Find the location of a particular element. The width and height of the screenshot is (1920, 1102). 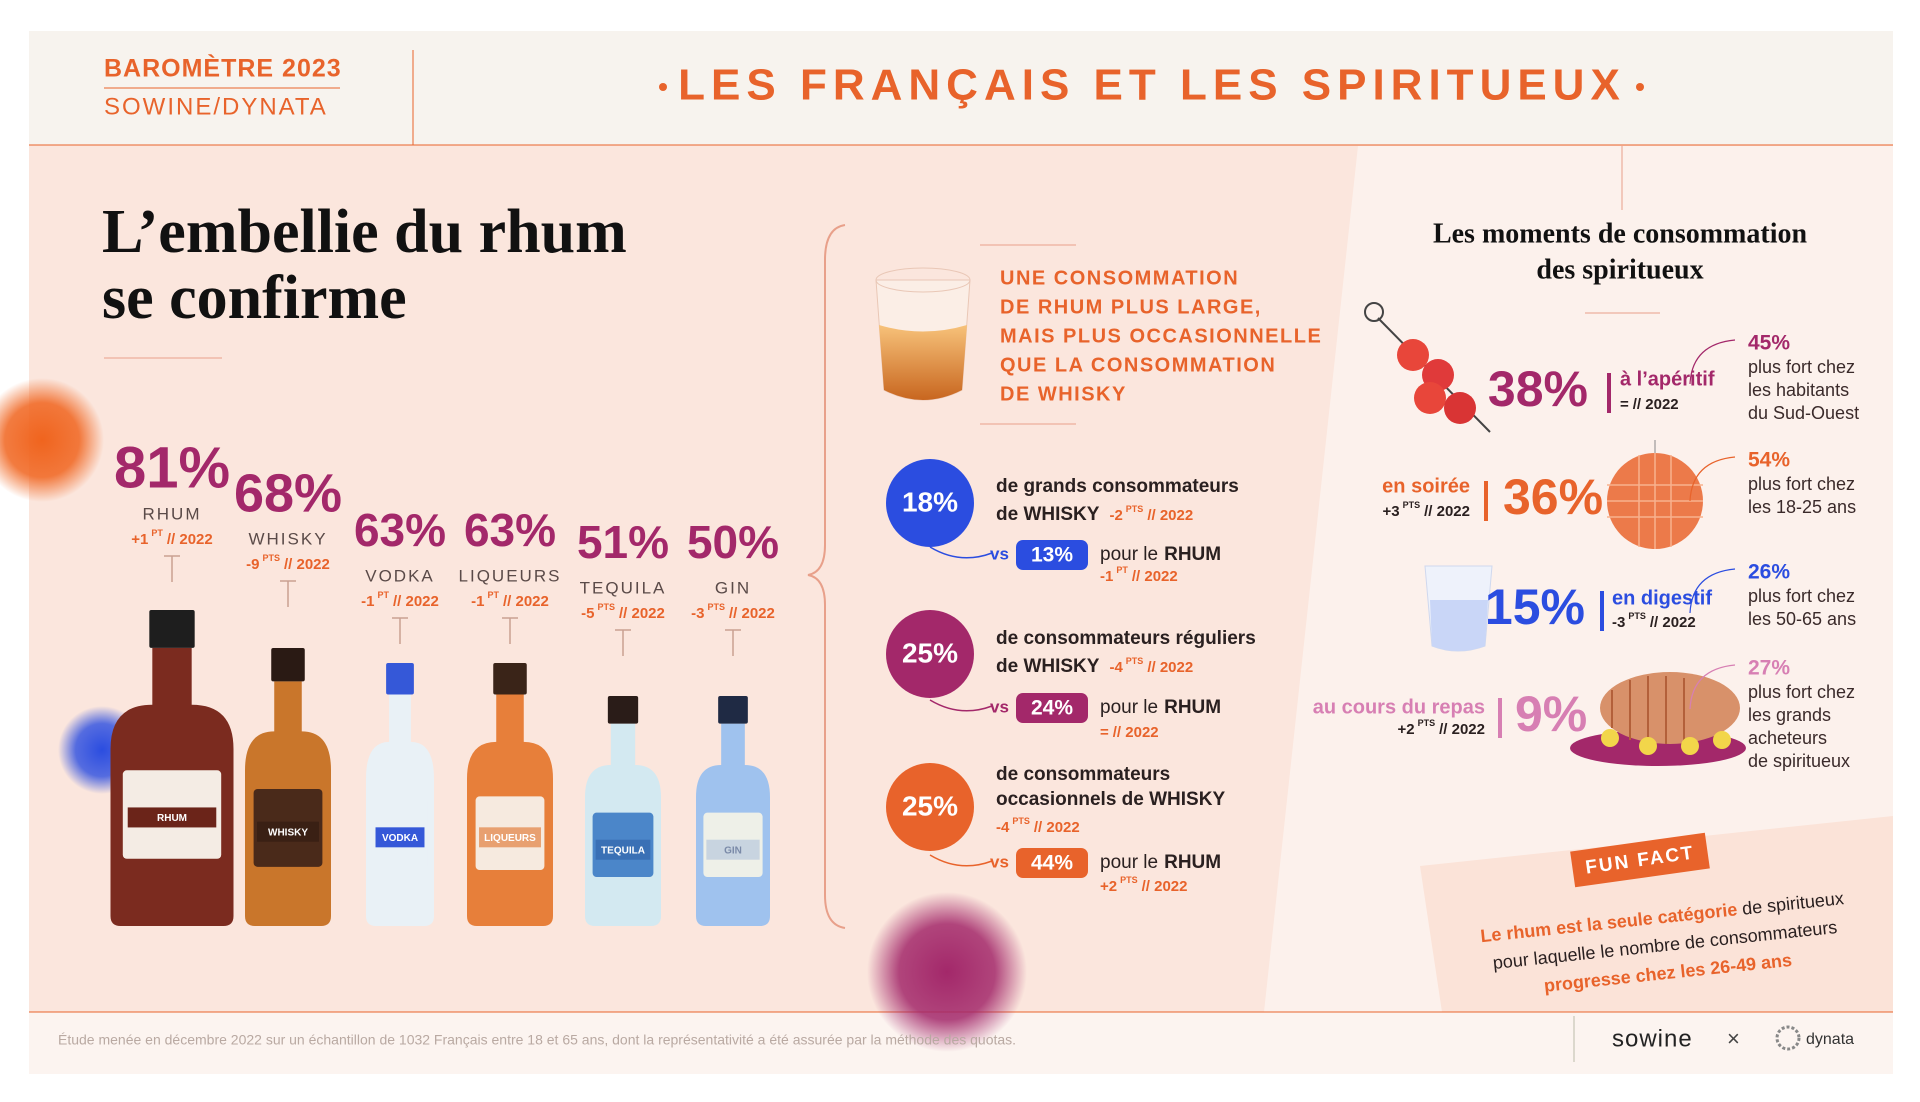

highlight-line: les 18-25 ans is located at coordinates (1802, 507).